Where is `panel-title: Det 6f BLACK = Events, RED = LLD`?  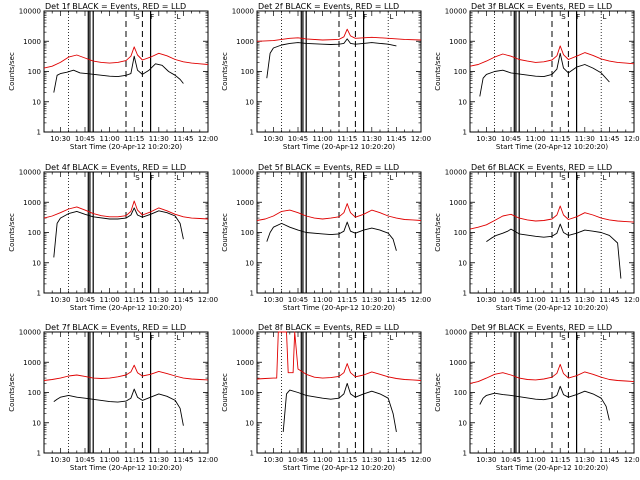
panel-title: Det 6f BLACK = Events, RED = LLD is located at coordinates (541, 167).